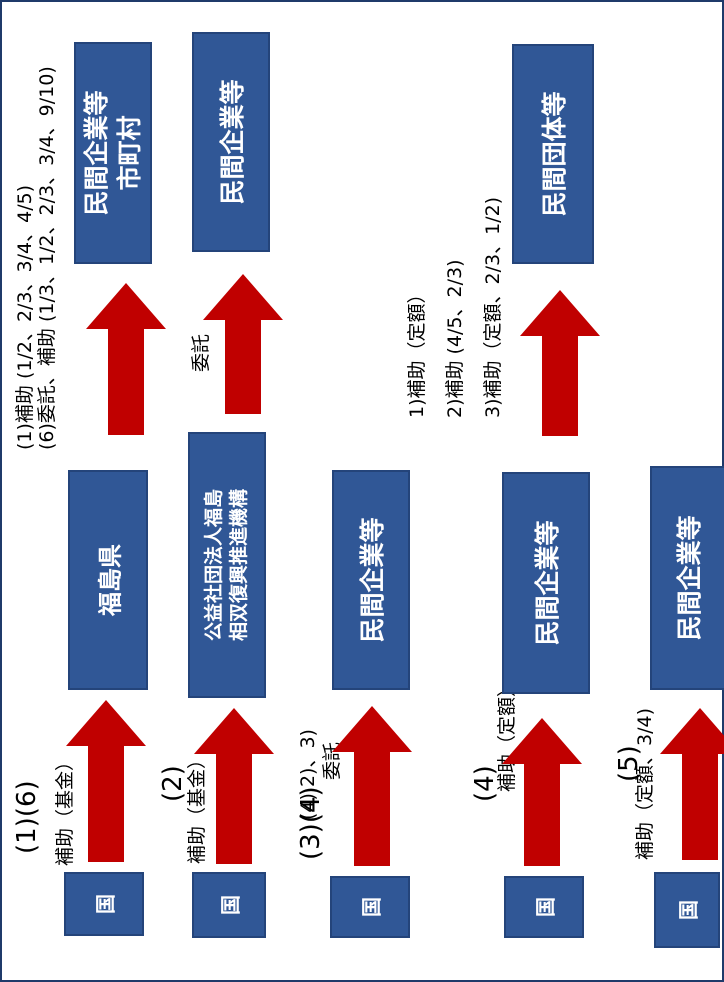 This screenshot has height=982, width=724. What do you see at coordinates (173, 783) in the screenshot?
I see `row2-number: (2)` at bounding box center [173, 783].